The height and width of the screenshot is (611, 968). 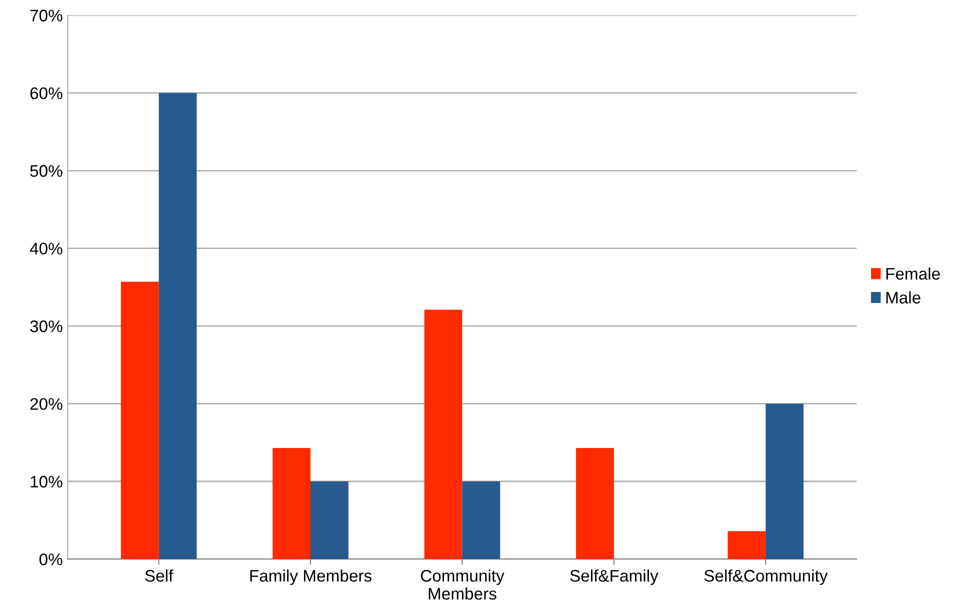 I want to click on y-tick-label: 0%, so click(x=50, y=559).